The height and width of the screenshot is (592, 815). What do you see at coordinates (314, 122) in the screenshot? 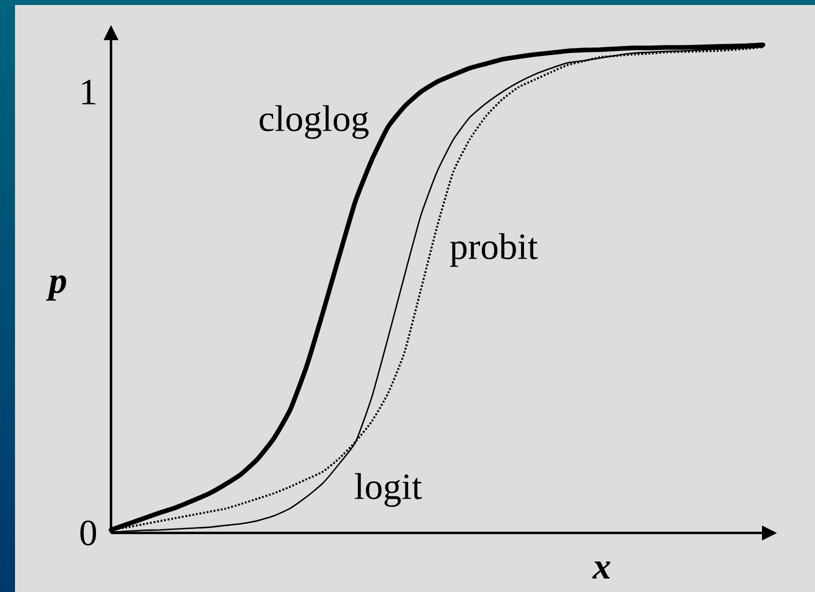
I see `series-label: cloglog` at bounding box center [314, 122].